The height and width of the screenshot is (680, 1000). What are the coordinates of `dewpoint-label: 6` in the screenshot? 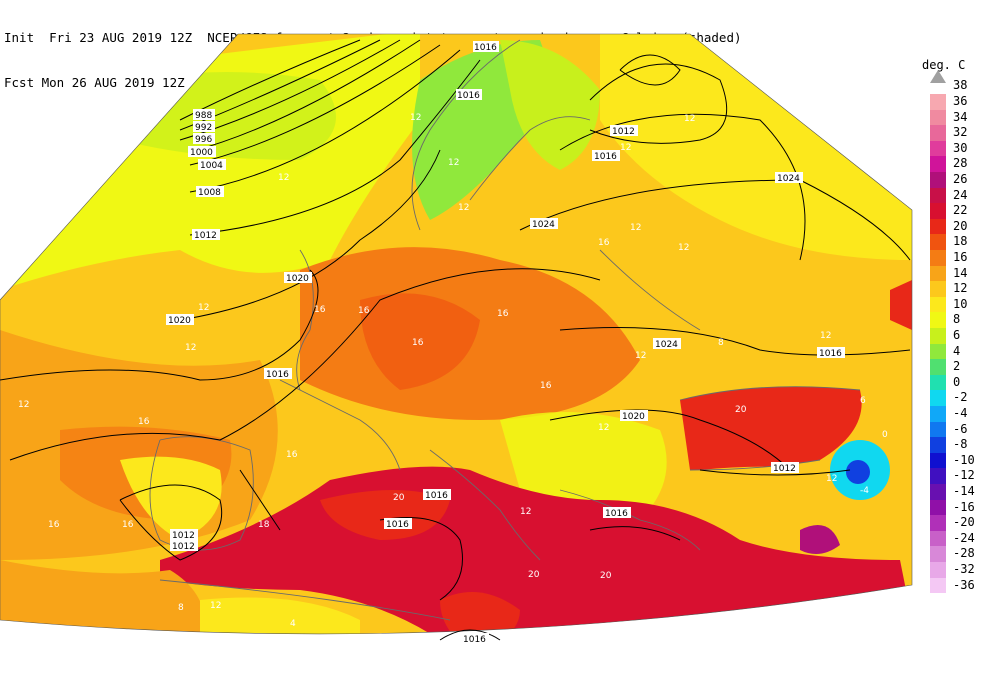 It's located at (863, 401).